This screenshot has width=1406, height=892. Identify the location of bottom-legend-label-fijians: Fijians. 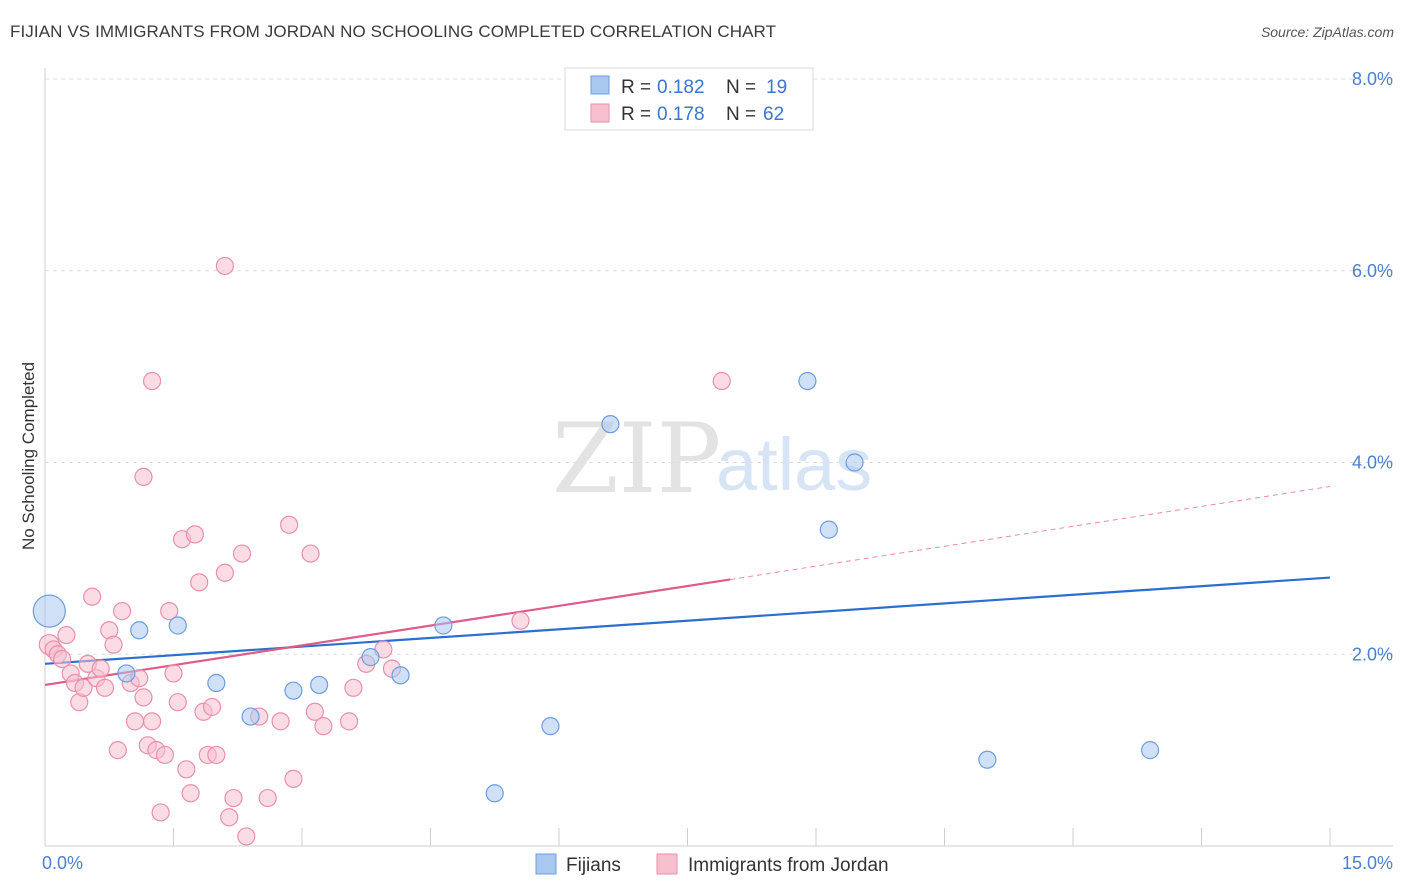
(593, 865).